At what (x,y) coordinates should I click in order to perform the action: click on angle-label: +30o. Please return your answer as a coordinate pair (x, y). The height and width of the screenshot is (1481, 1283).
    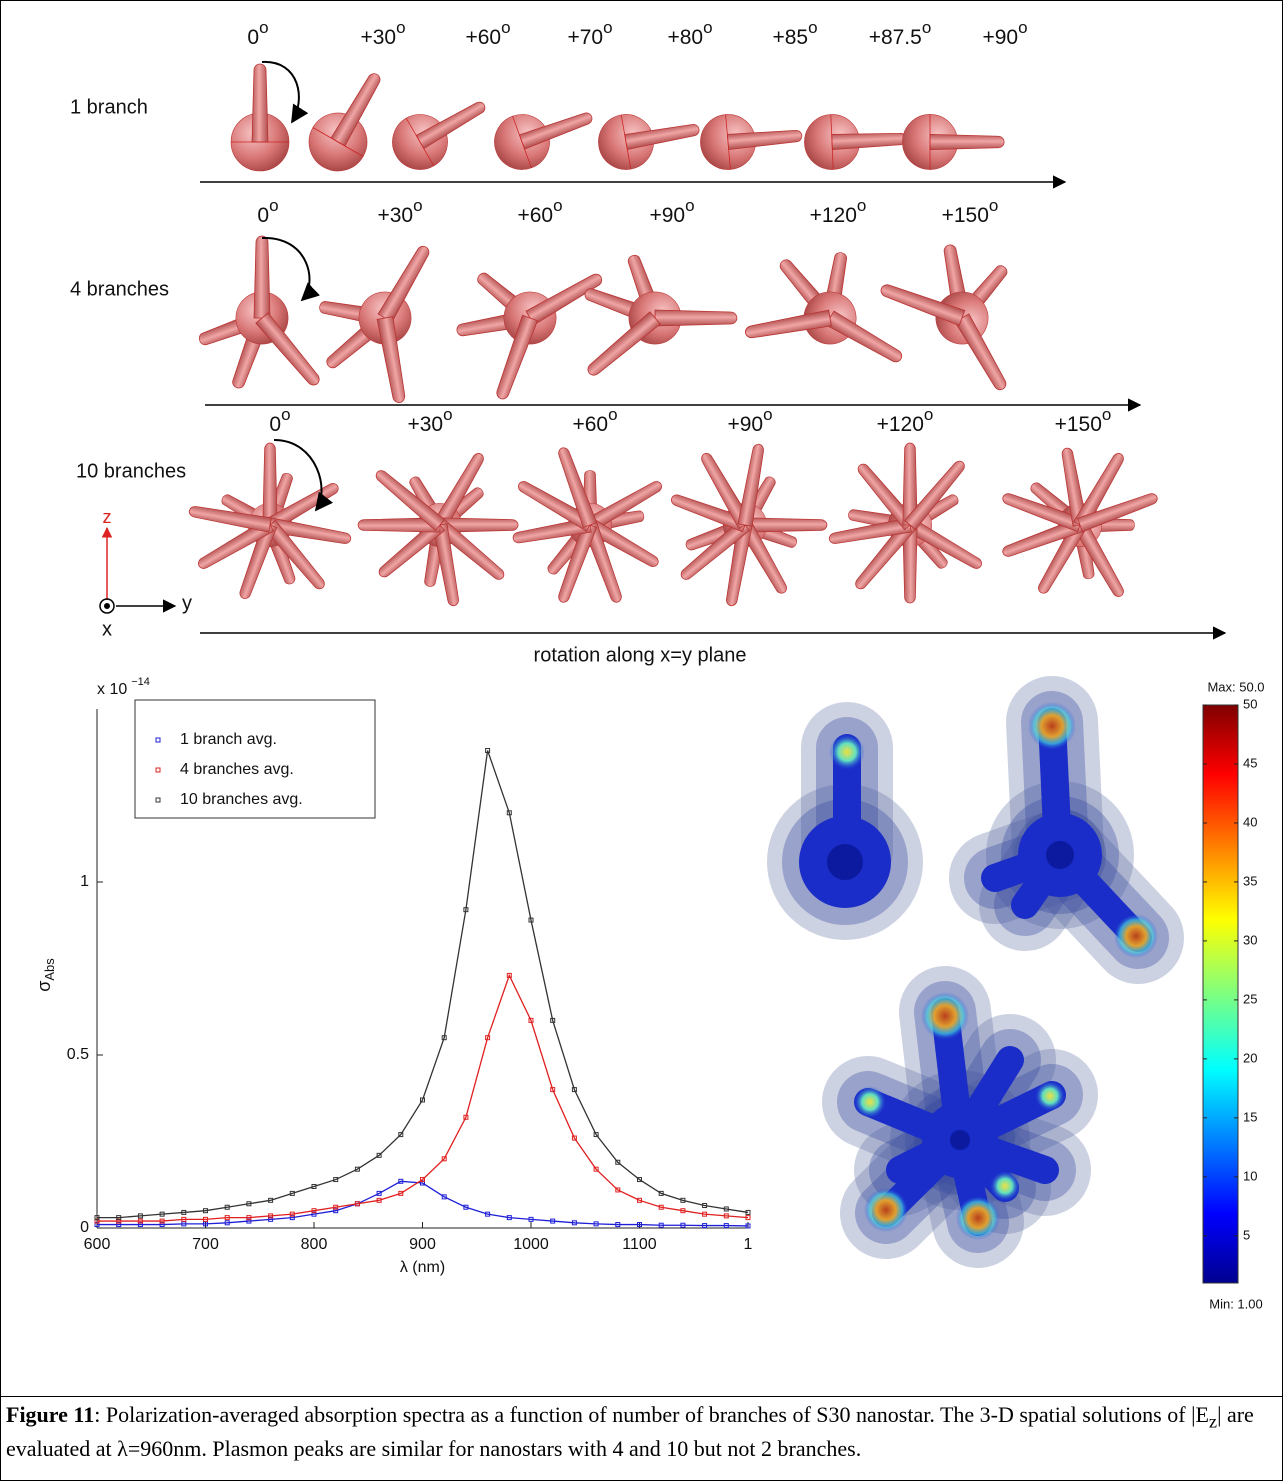
    Looking at the image, I should click on (429, 420).